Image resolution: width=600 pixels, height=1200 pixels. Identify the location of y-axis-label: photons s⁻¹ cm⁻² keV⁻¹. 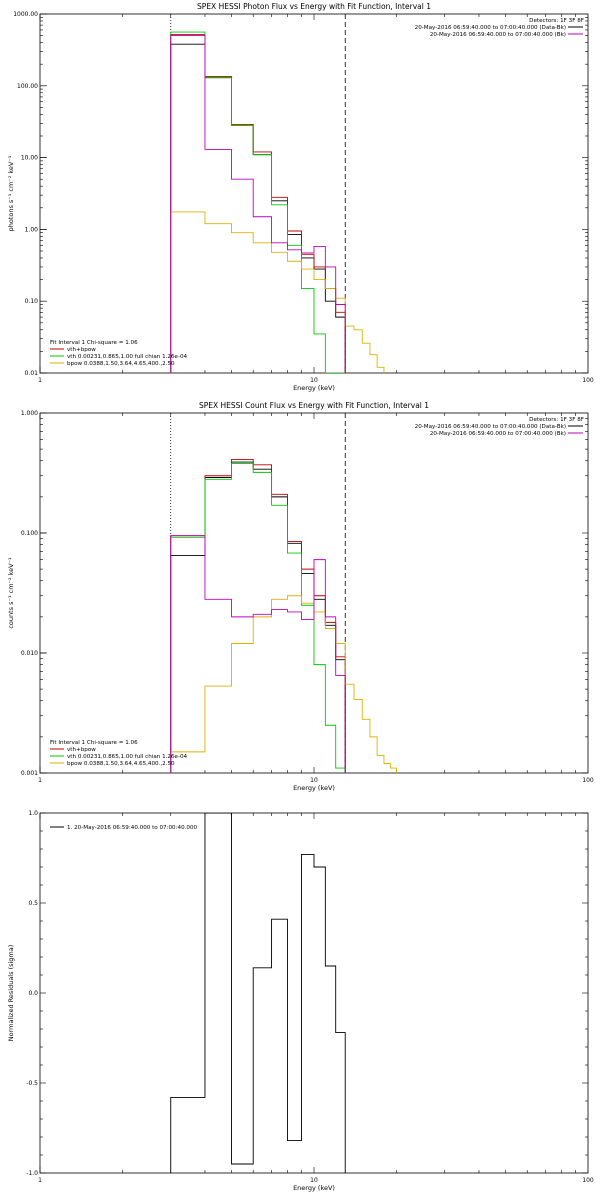
(11, 193).